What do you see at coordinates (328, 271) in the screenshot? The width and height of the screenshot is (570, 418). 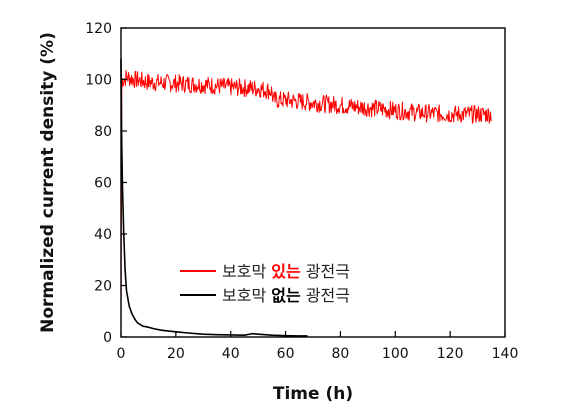 I see `legend-label-1-suffix: 광전극` at bounding box center [328, 271].